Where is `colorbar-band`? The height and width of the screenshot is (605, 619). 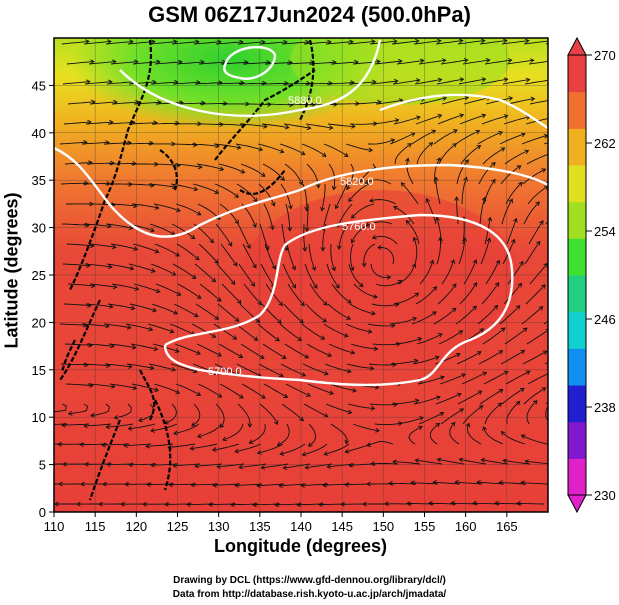 colorbar-band is located at coordinates (577, 330).